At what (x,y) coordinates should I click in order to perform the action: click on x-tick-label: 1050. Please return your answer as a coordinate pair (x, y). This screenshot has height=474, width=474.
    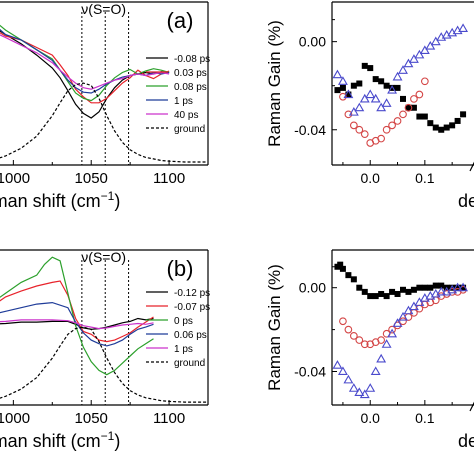
    Looking at the image, I should click on (91, 178).